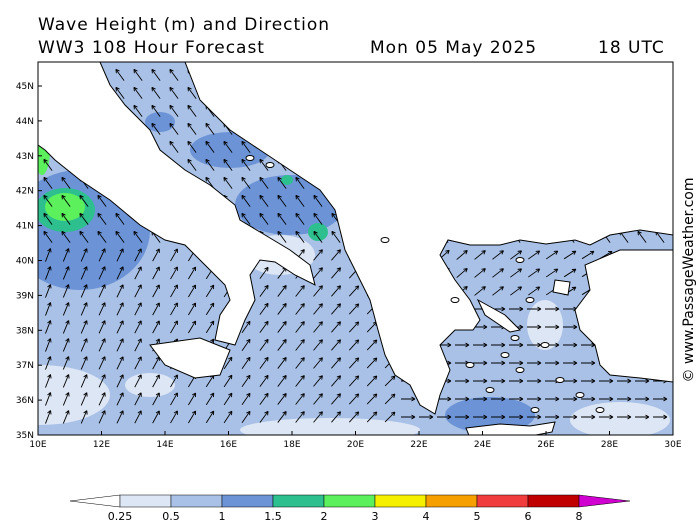  I want to click on lon-label: 22E, so click(418, 445).